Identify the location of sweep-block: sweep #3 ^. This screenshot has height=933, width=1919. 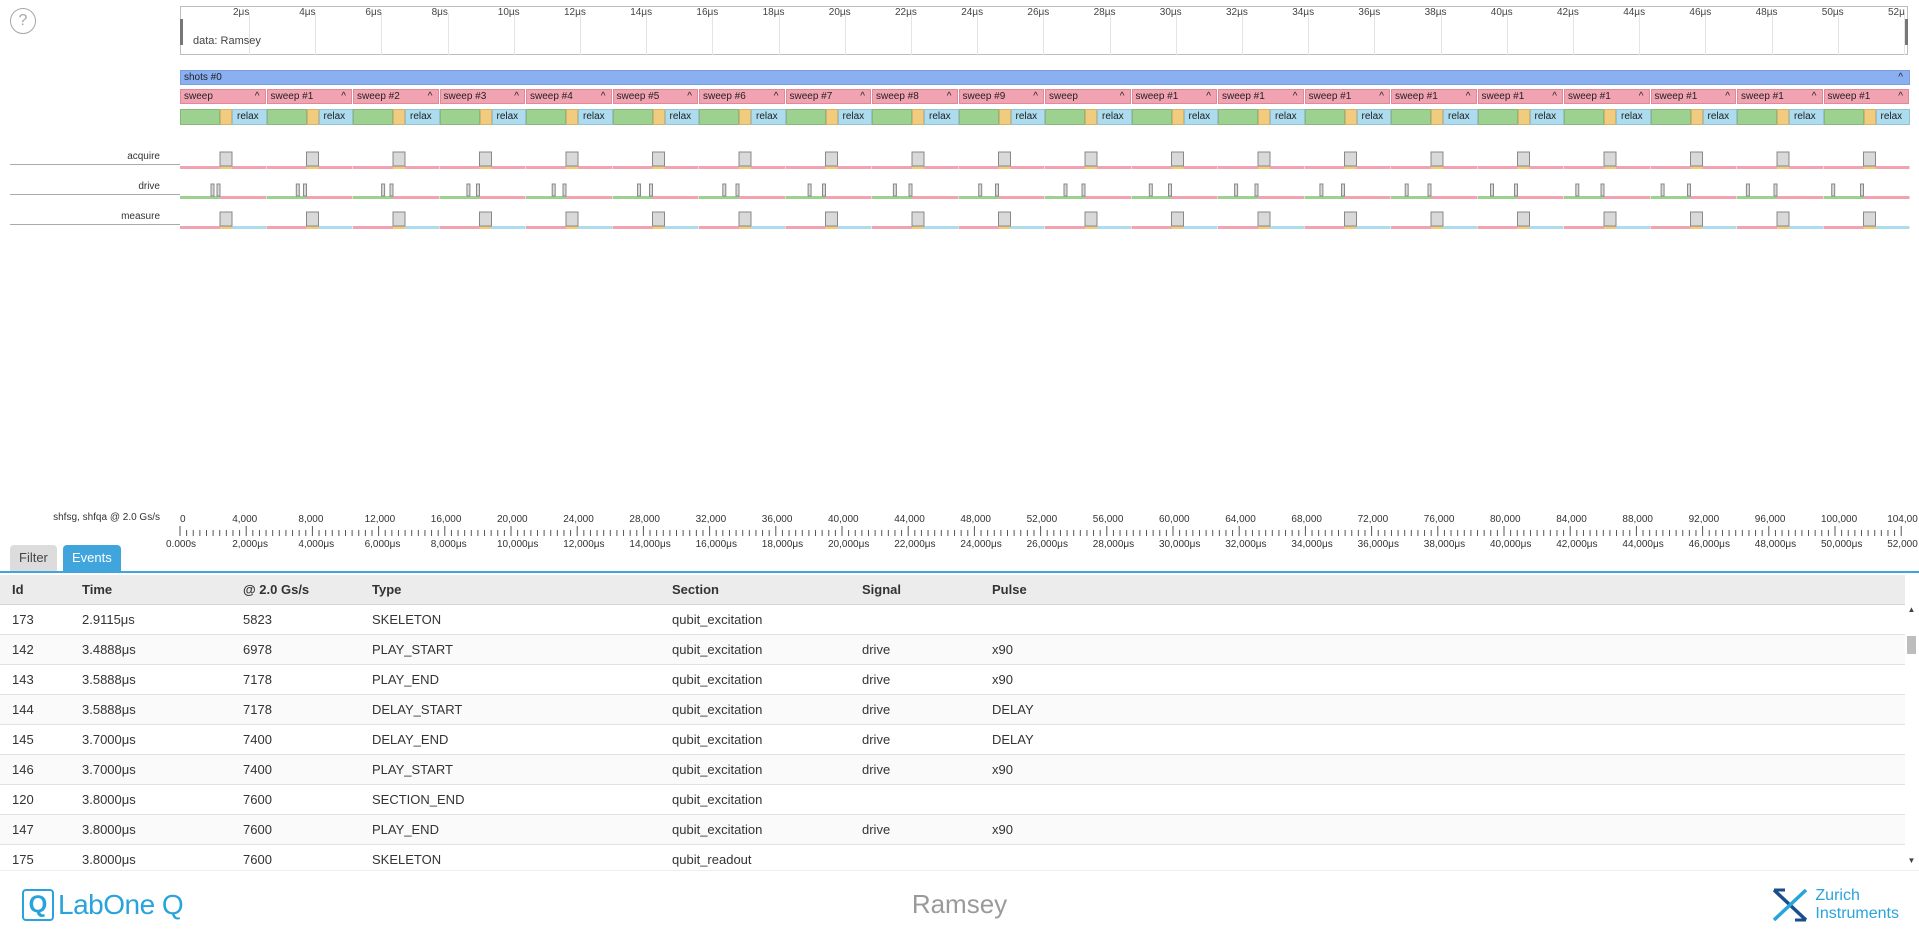
(482, 96).